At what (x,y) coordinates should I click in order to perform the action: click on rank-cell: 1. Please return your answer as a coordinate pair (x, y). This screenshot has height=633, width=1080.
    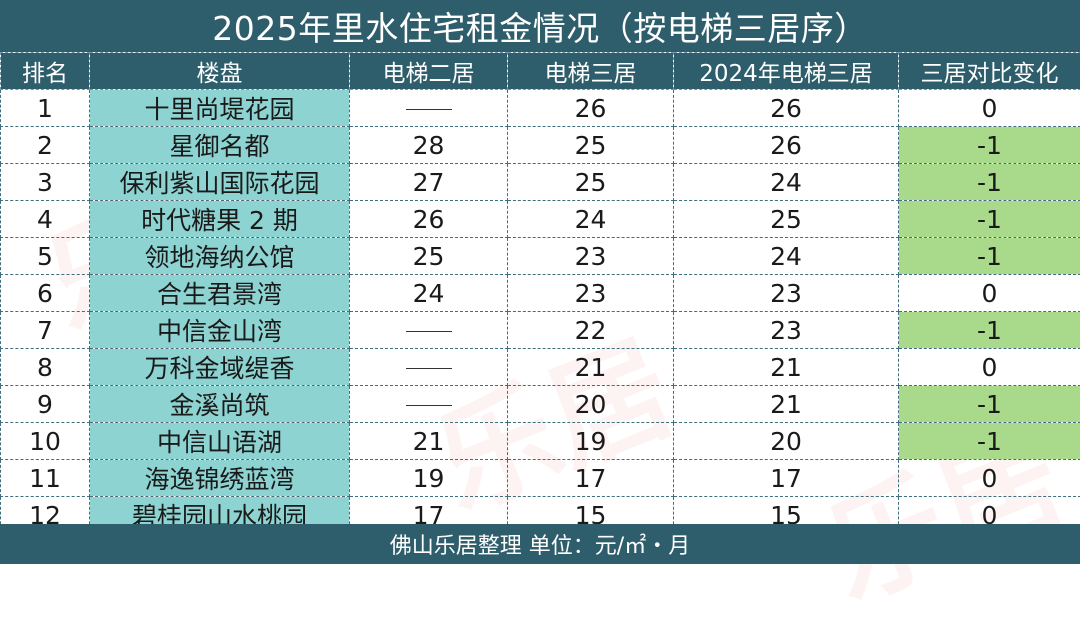
    Looking at the image, I should click on (45, 108).